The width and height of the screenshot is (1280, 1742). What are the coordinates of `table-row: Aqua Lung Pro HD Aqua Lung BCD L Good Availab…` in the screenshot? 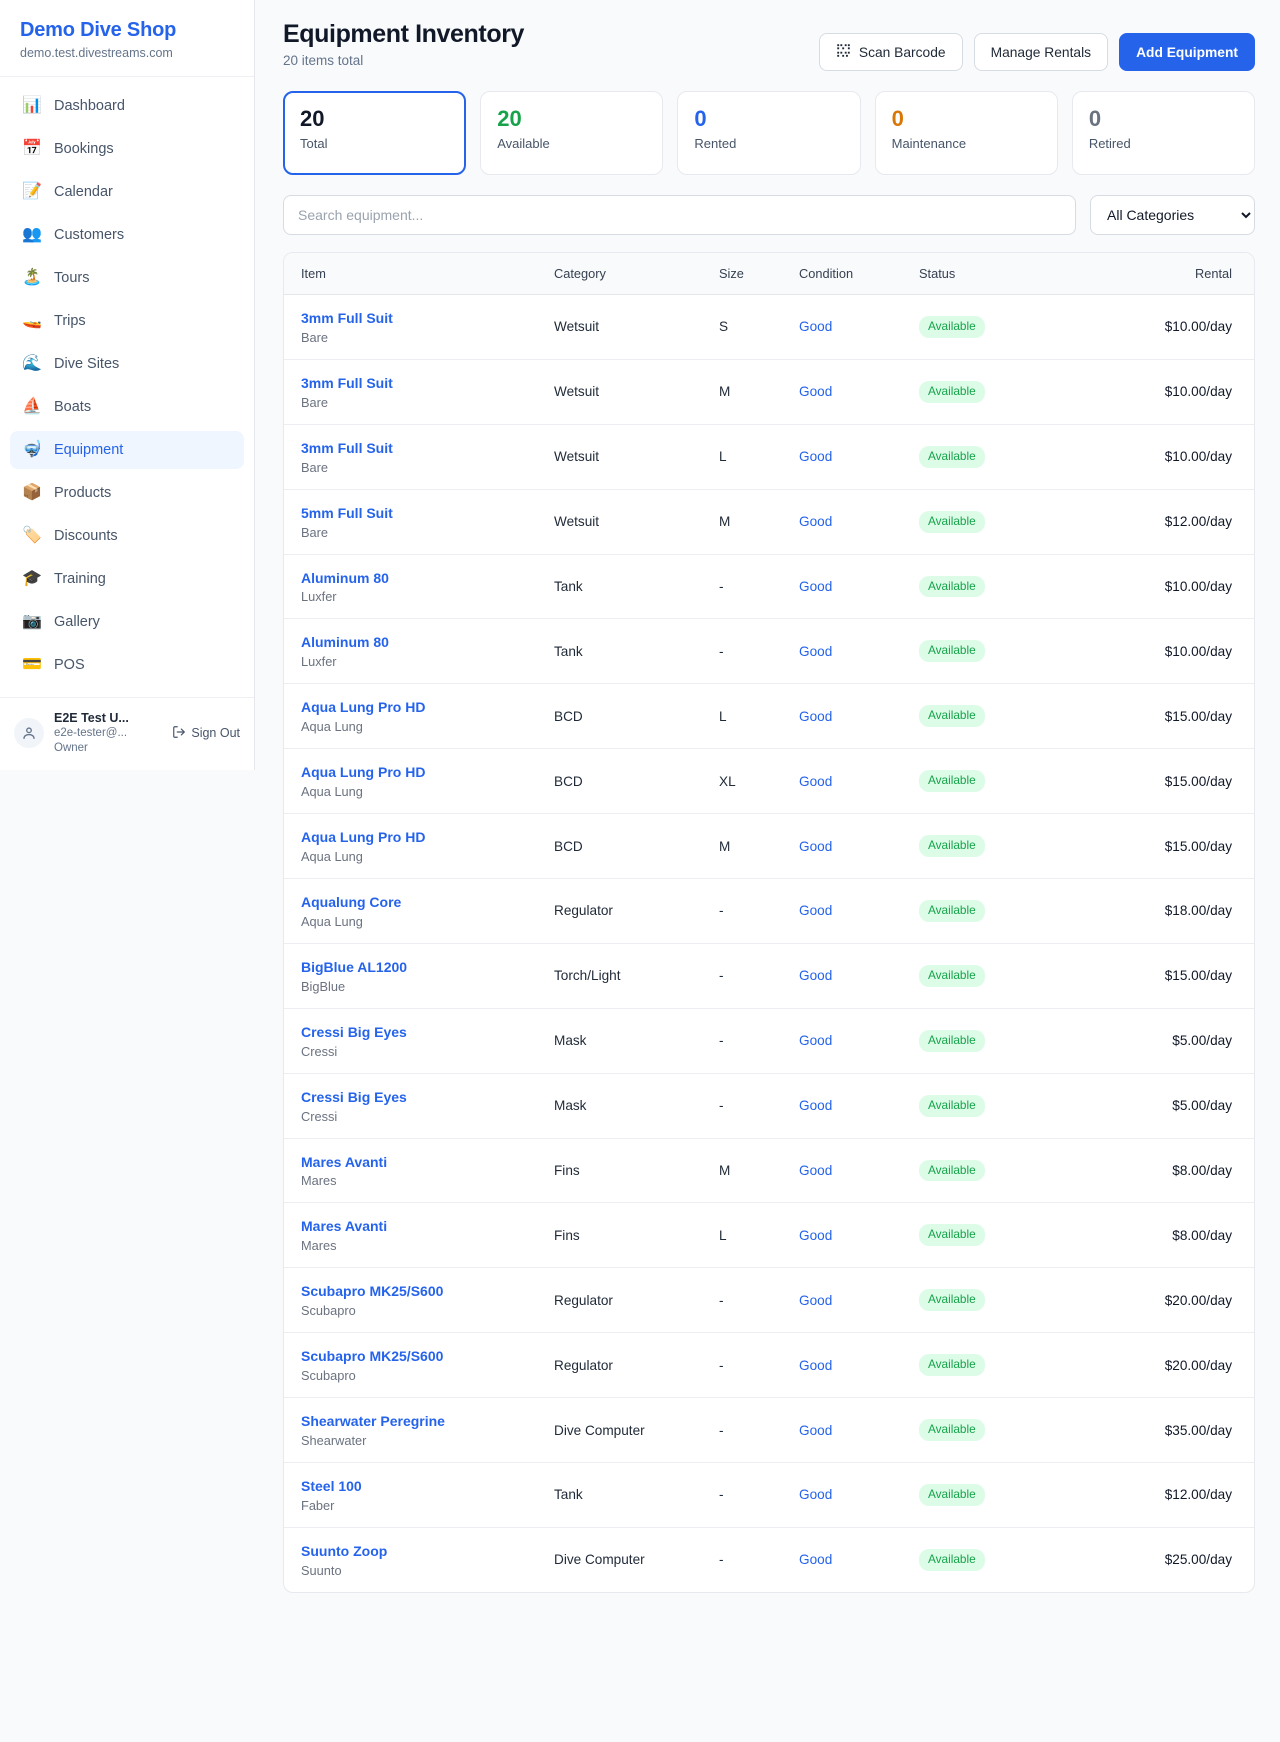 It's located at (769, 716).